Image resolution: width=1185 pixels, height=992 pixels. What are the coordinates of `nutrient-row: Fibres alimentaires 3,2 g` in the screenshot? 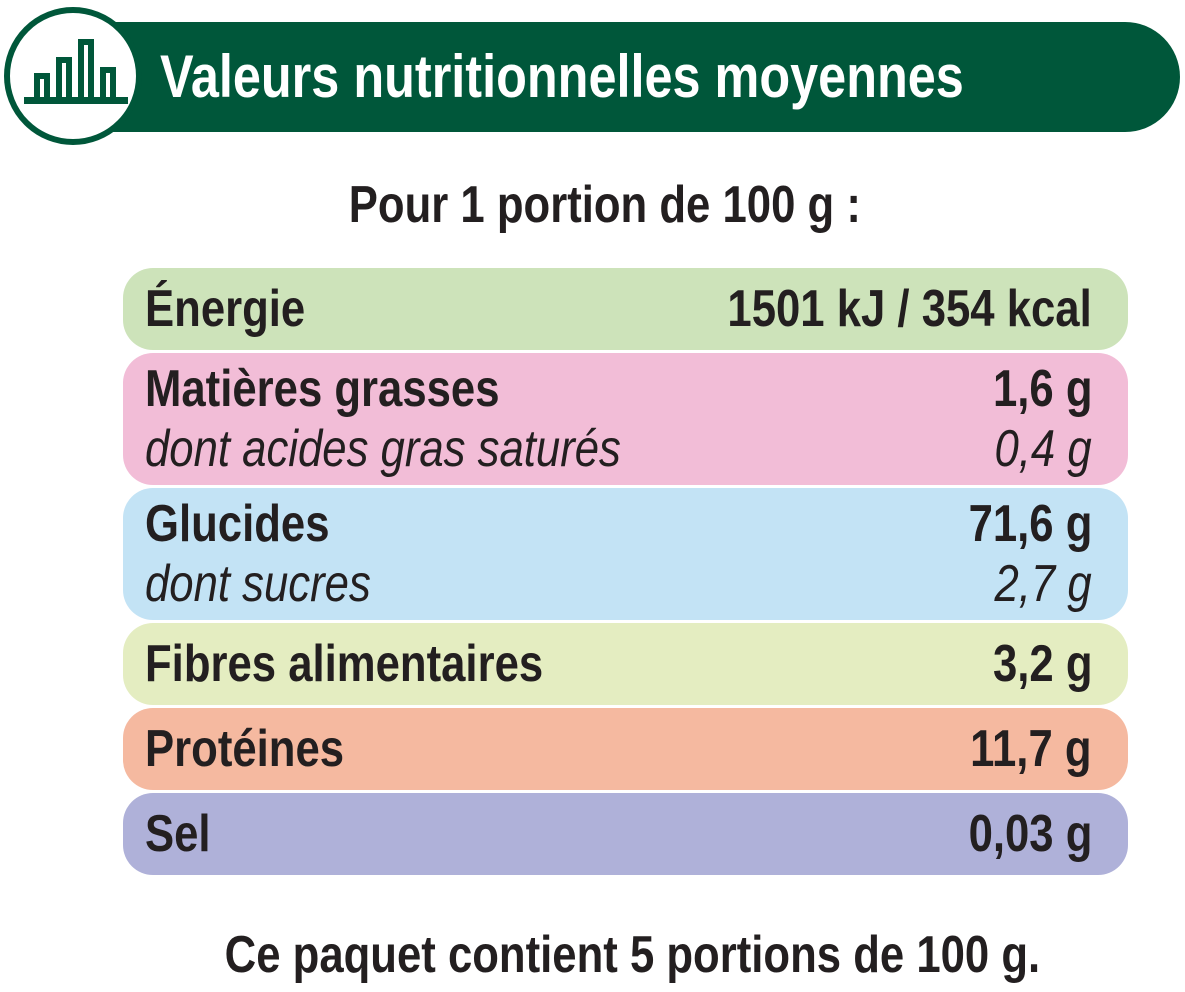 It's located at (625, 664).